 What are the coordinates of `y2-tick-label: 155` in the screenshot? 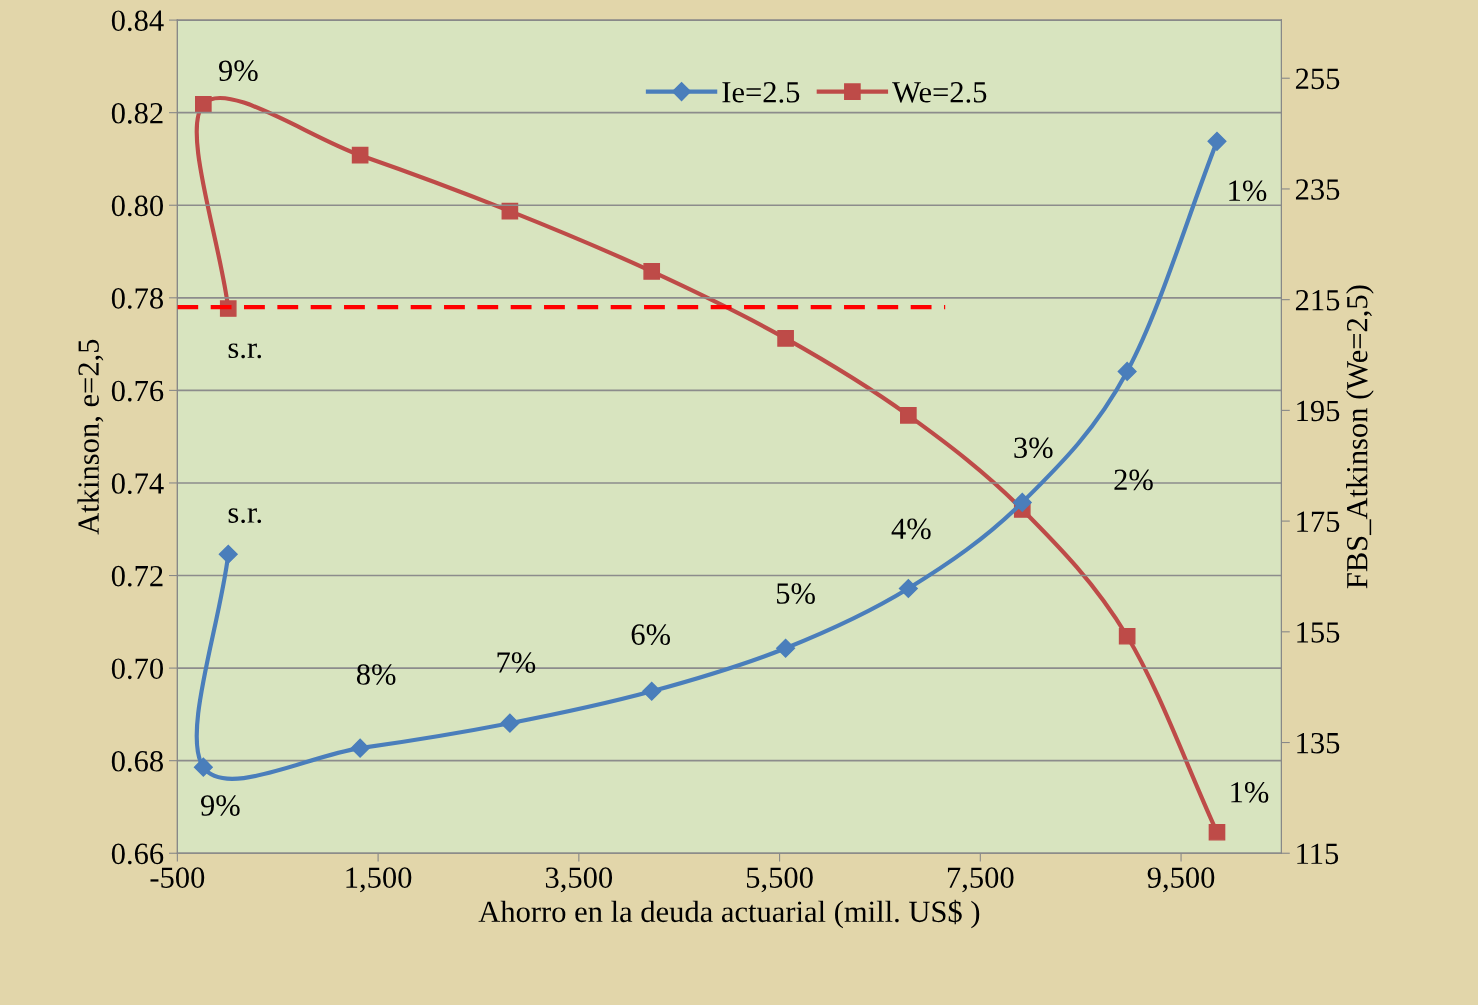 It's located at (1318, 632).